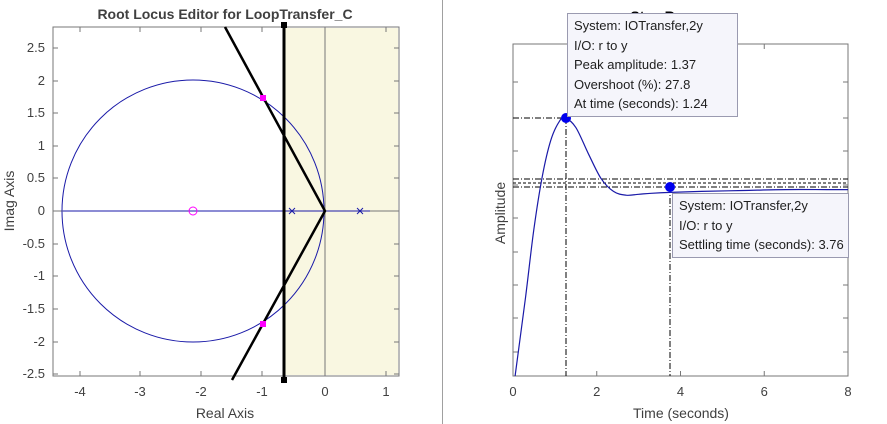  Describe the element at coordinates (36, 177) in the screenshot. I see `rl-ytick-label: 0.5` at that location.